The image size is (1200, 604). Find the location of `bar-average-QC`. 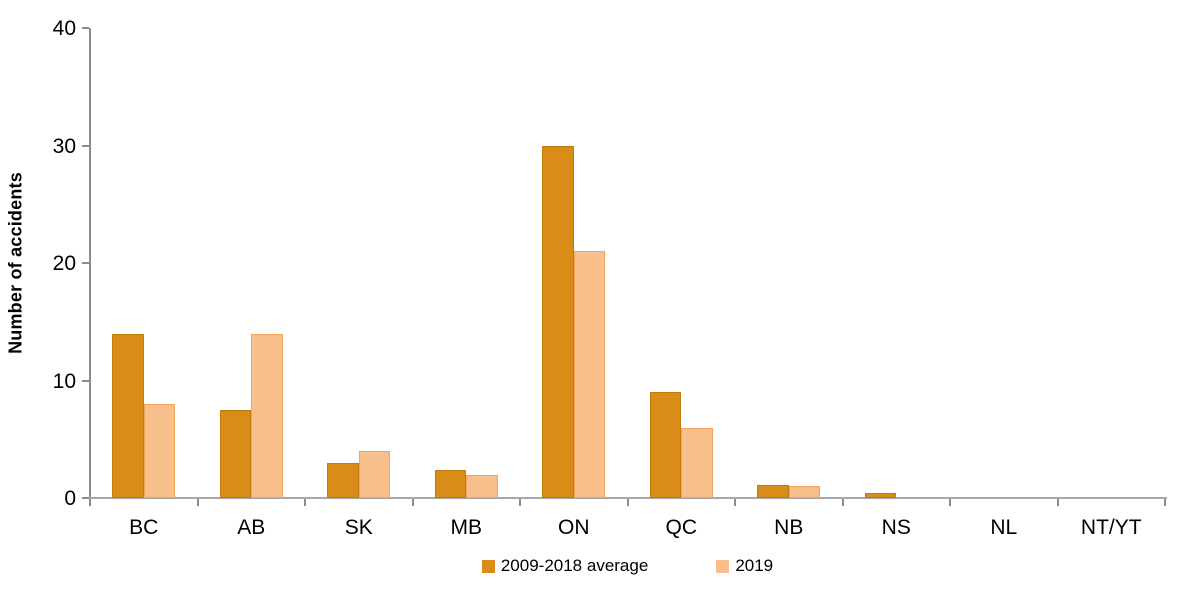

bar-average-QC is located at coordinates (665, 445).